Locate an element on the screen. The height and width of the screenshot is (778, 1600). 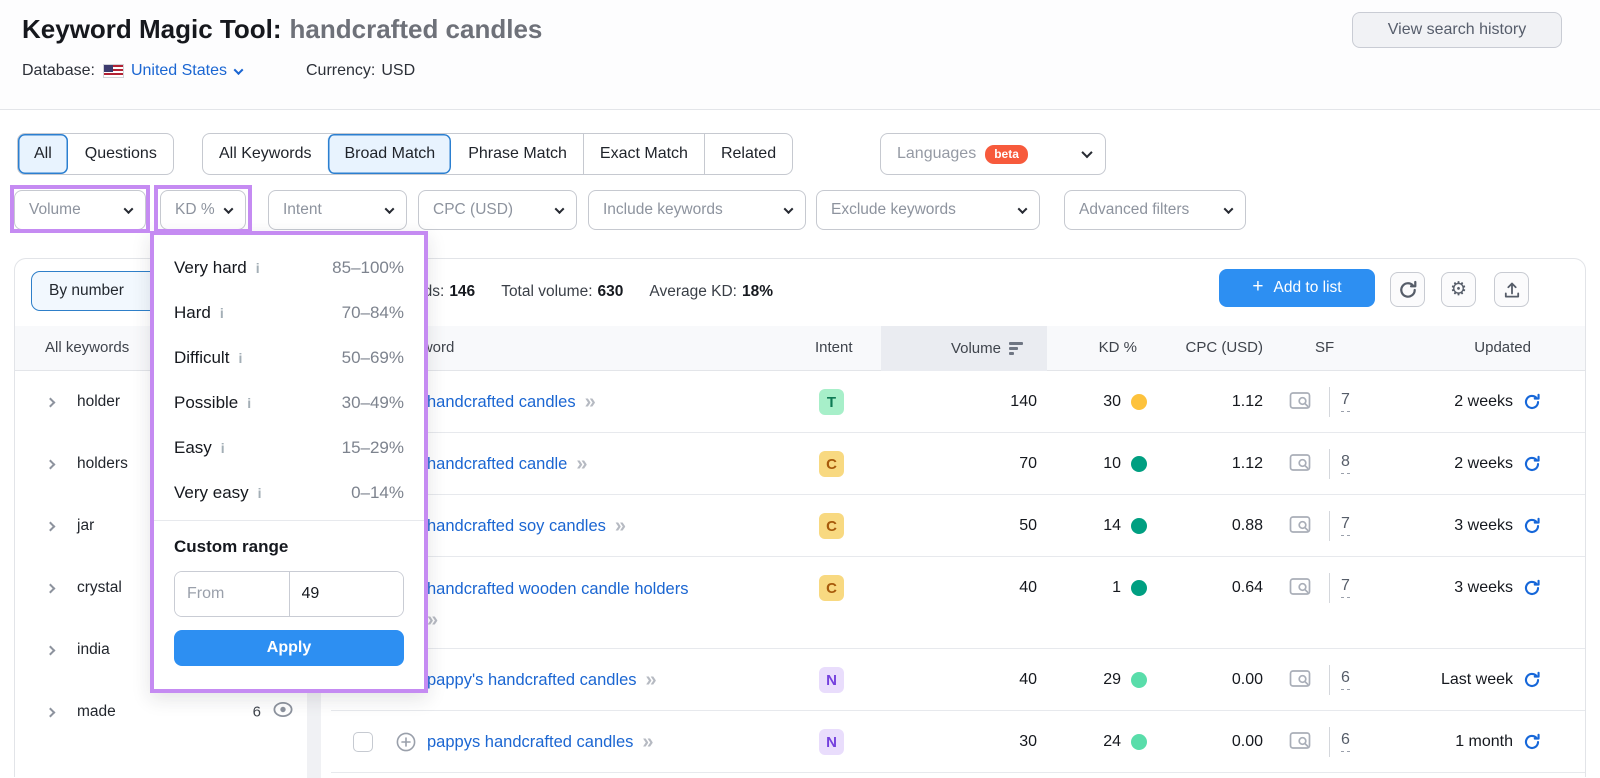
tab-questions: Questions is located at coordinates (120, 153).